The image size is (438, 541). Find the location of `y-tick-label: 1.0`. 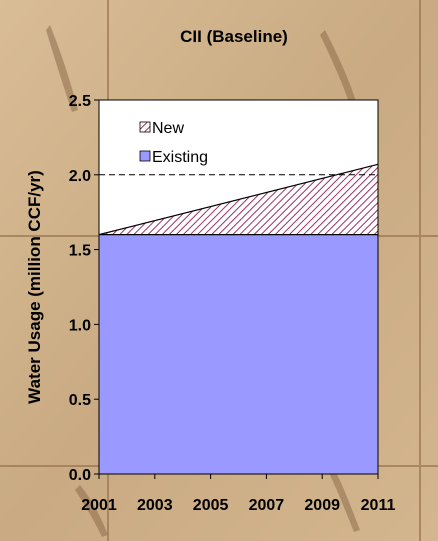

y-tick-label: 1.0 is located at coordinates (80, 325).